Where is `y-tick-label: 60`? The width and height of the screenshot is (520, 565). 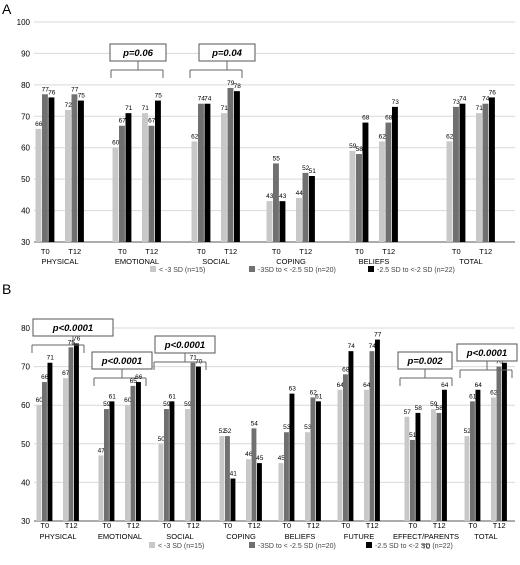 y-tick-label: 60 is located at coordinates (25, 405).